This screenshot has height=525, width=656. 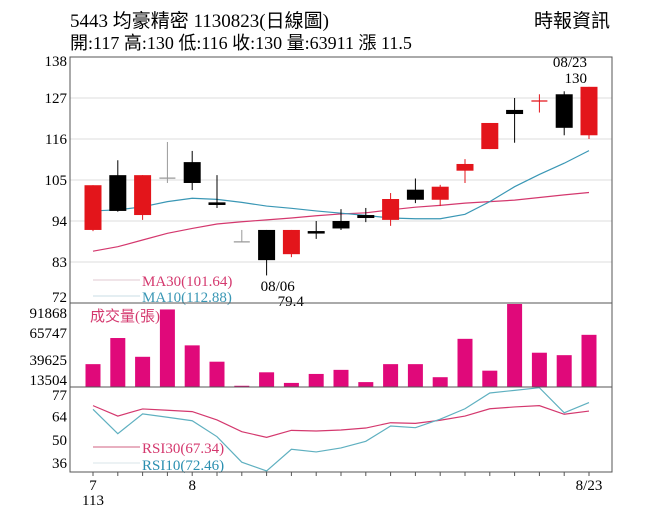 What do you see at coordinates (93, 501) in the screenshot?
I see `x-year-label: 113` at bounding box center [93, 501].